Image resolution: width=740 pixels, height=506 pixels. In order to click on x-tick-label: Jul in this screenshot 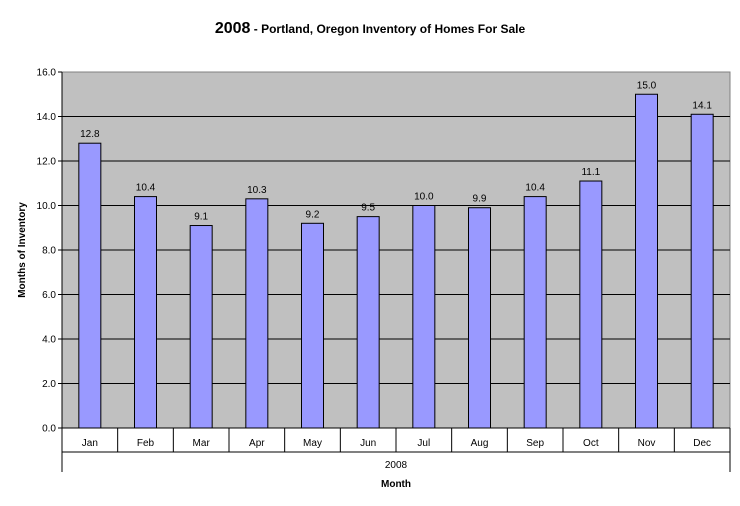, I will do `click(423, 443)`.